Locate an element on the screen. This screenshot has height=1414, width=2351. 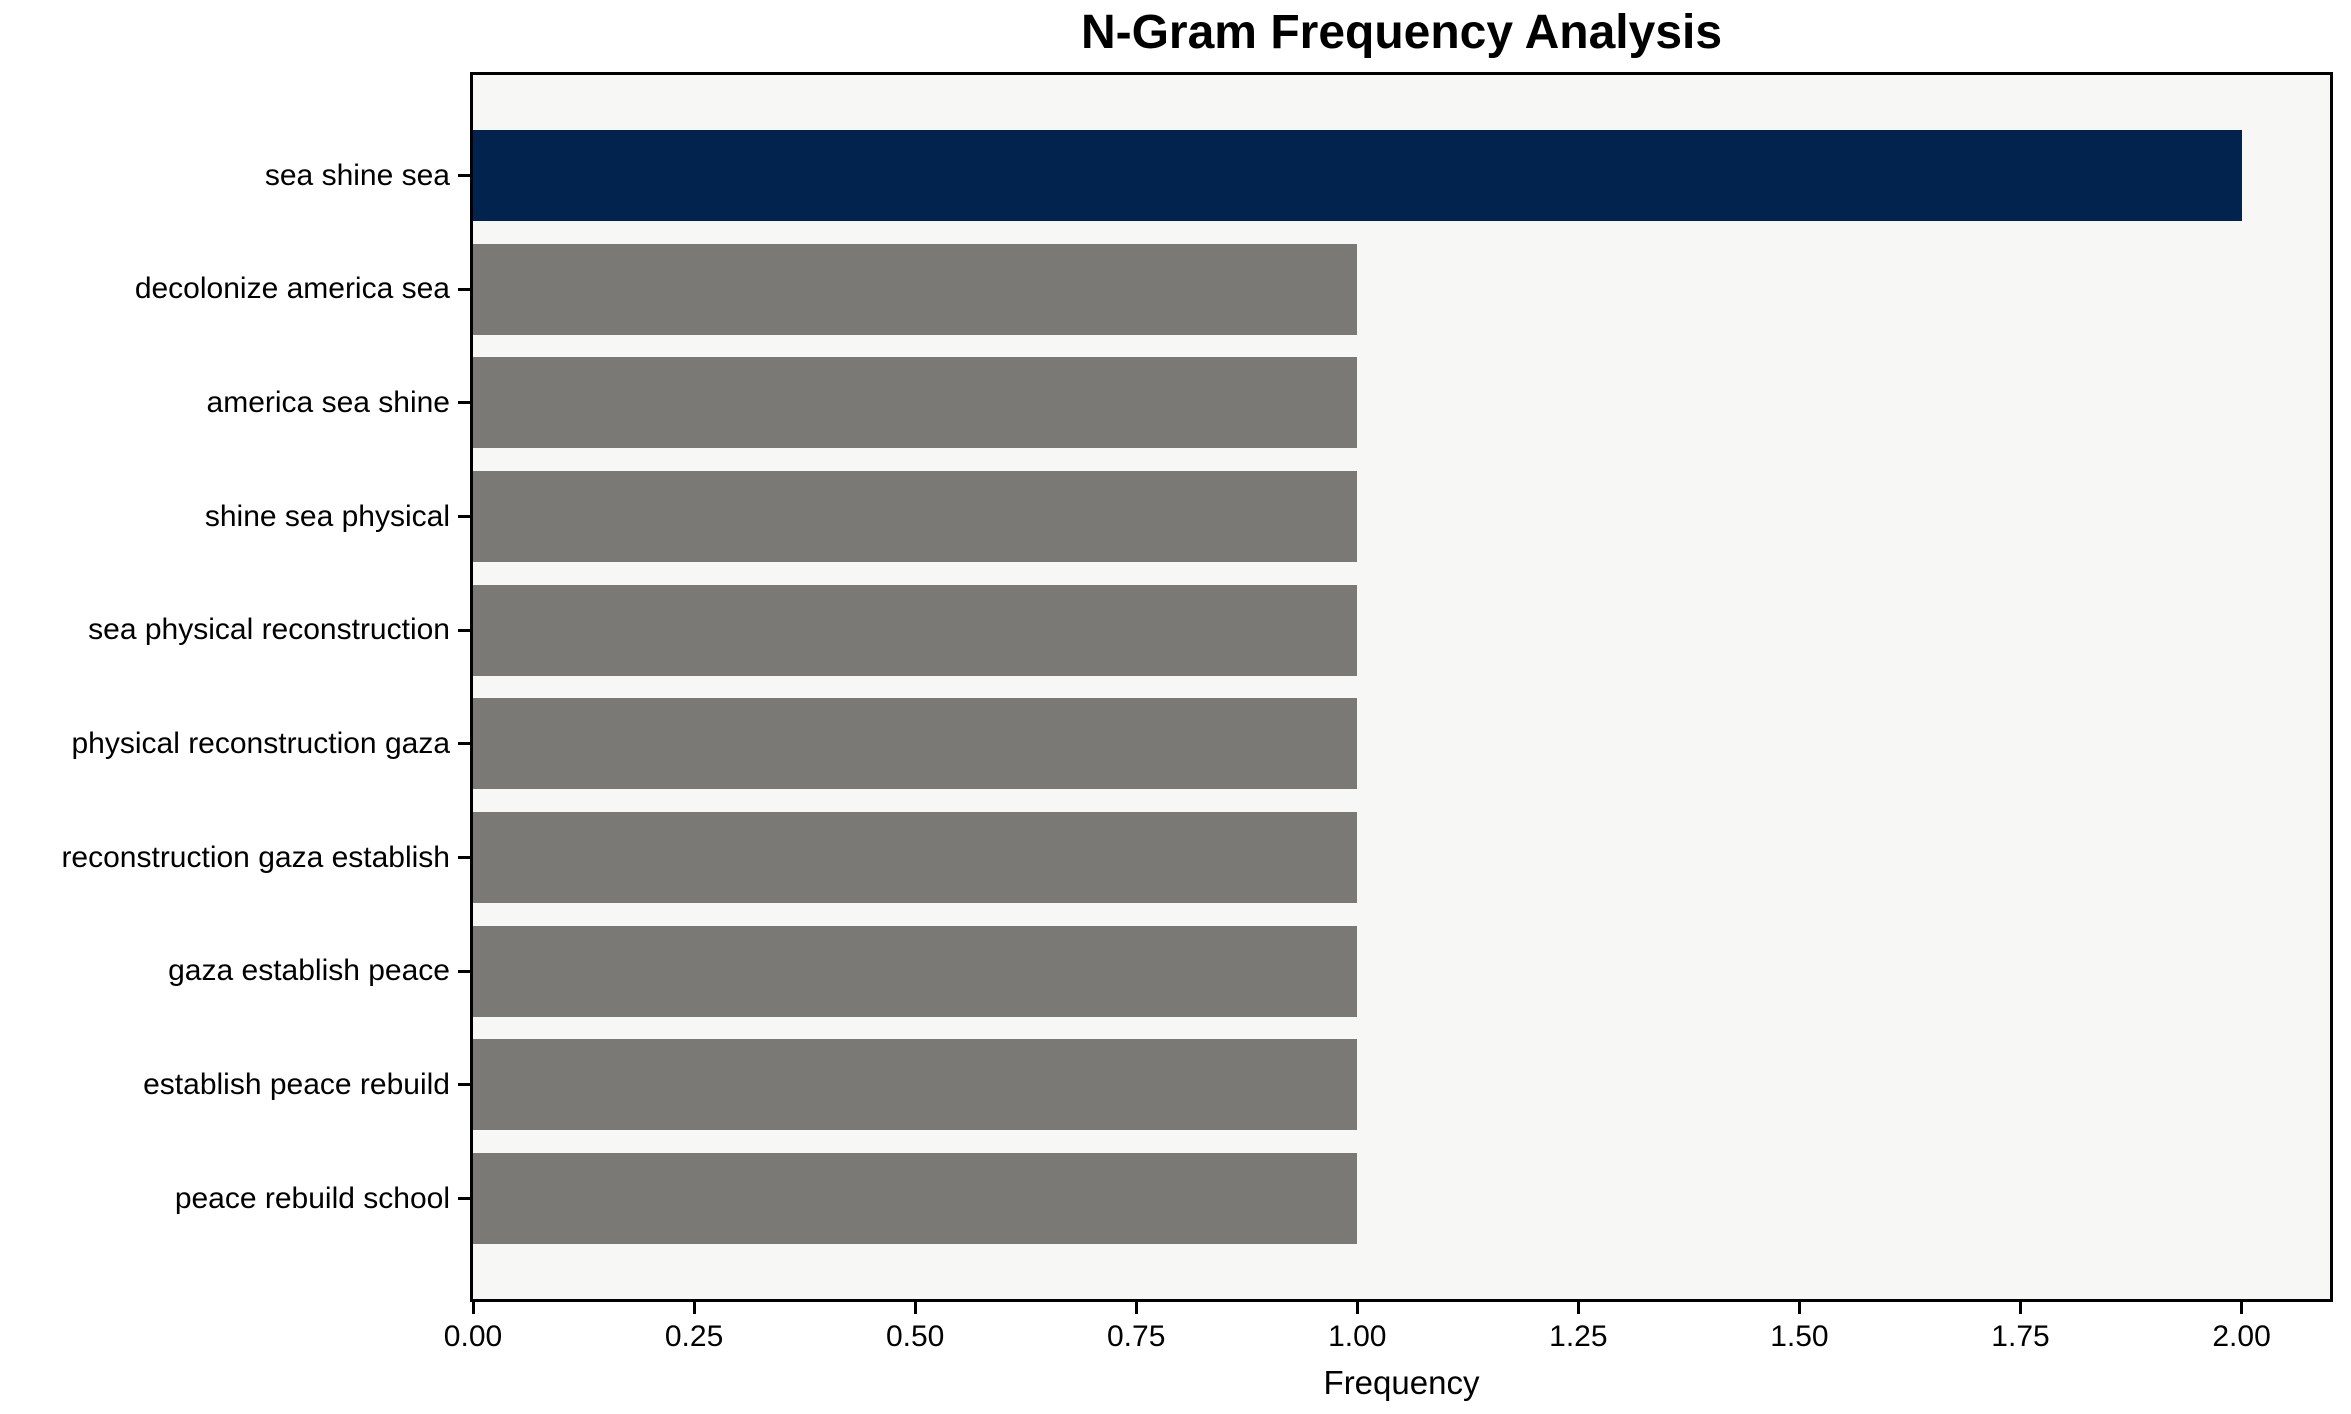
x-tick-label: 1.75 is located at coordinates (2020, 1336).